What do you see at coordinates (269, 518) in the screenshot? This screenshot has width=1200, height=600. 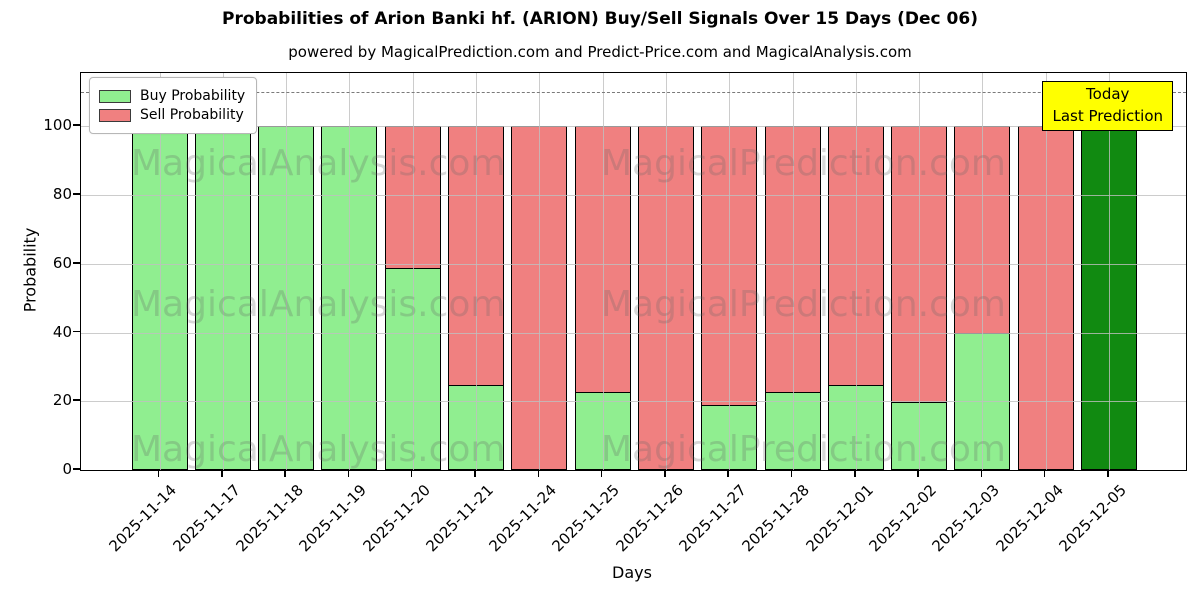 I see `x-tick-label: 2025-11-18` at bounding box center [269, 518].